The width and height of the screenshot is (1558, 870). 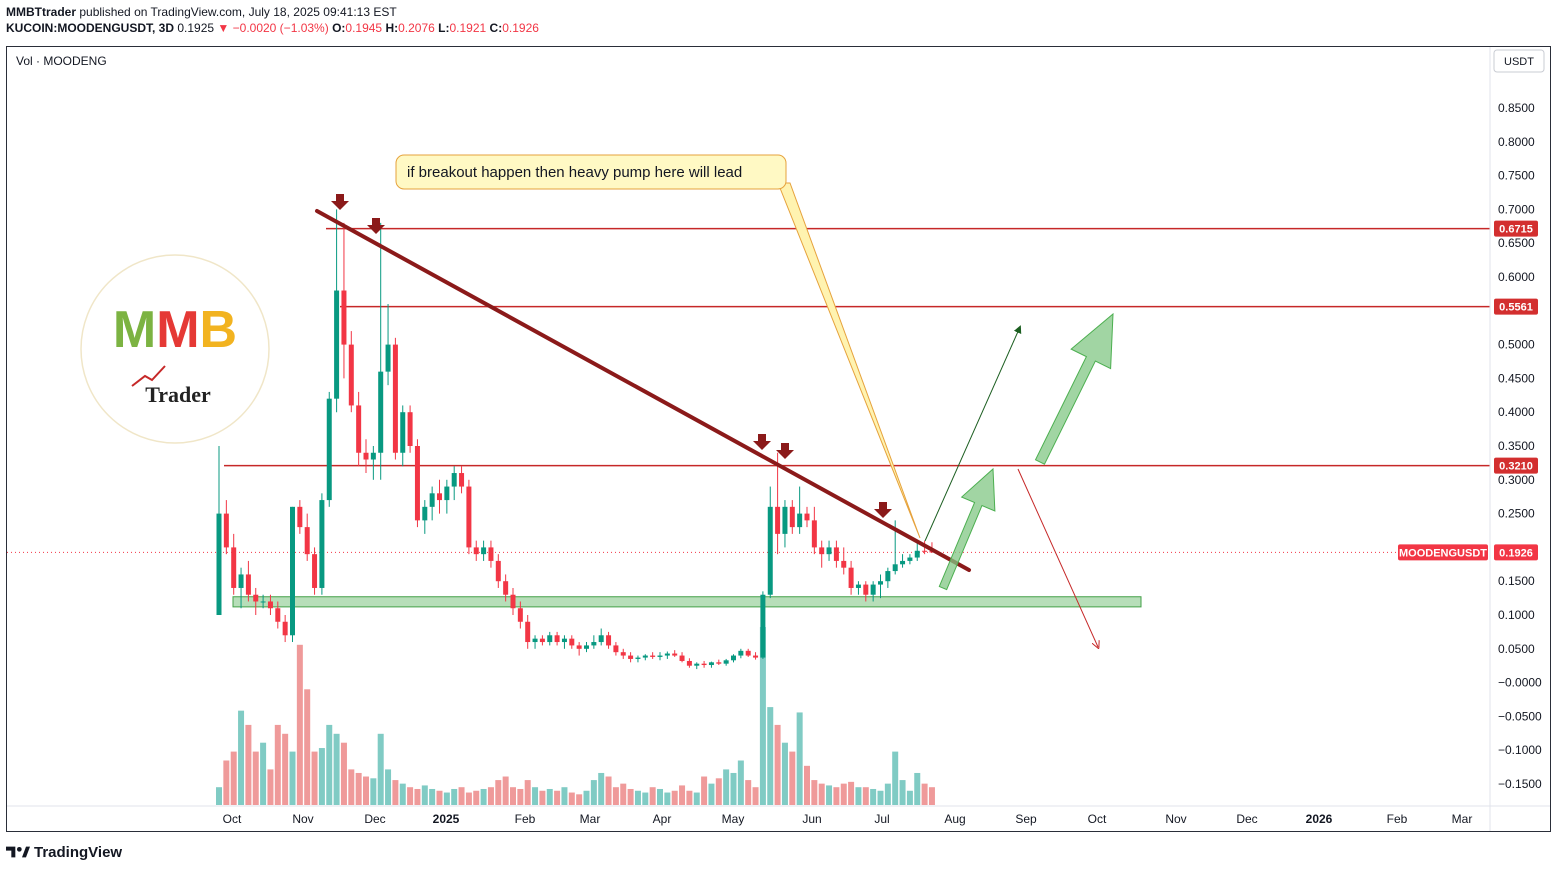 What do you see at coordinates (575, 716) in the screenshot?
I see `volume-bars` at bounding box center [575, 716].